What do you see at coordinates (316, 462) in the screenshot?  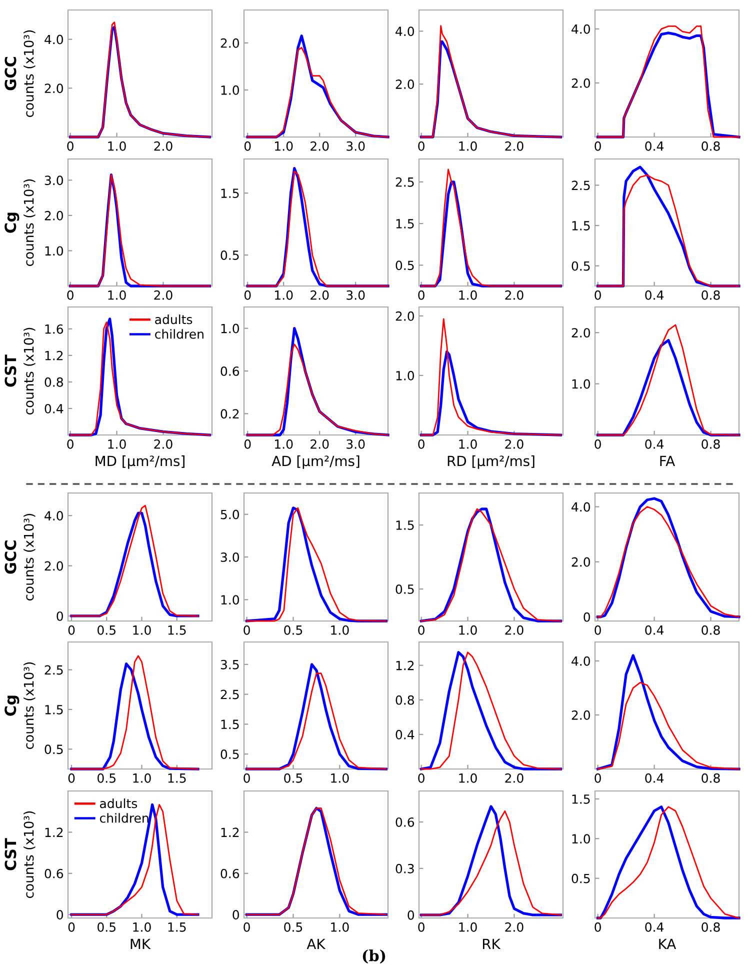 I see `x-axis-title: AD [µm²/ms]` at bounding box center [316, 462].